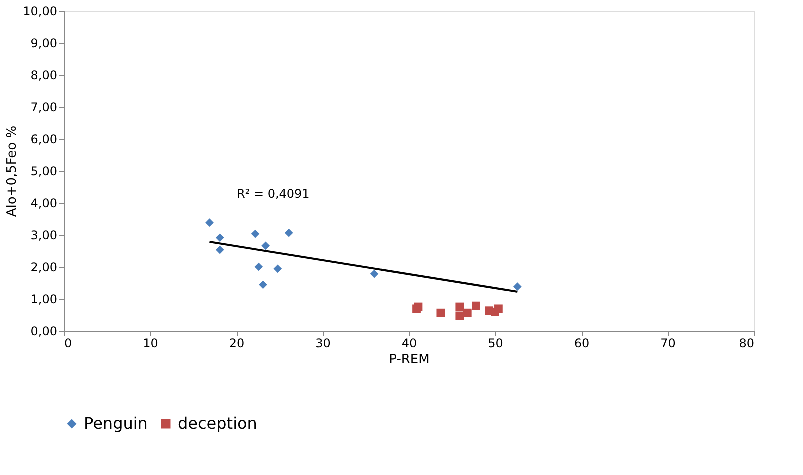 The width and height of the screenshot is (803, 475). What do you see at coordinates (496, 343) in the screenshot?
I see `x-tick-label: 50` at bounding box center [496, 343].